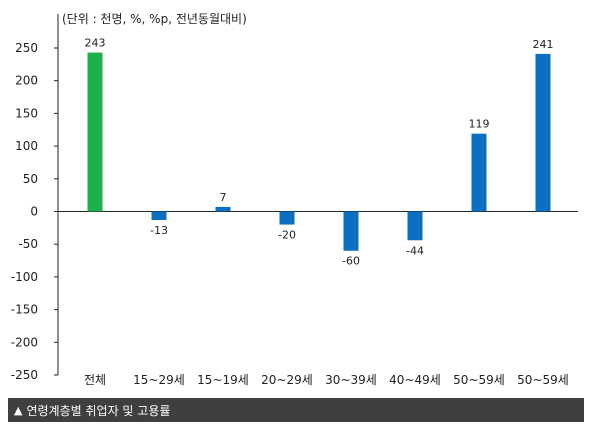  I want to click on x-category-label: 20~29세, so click(287, 380).